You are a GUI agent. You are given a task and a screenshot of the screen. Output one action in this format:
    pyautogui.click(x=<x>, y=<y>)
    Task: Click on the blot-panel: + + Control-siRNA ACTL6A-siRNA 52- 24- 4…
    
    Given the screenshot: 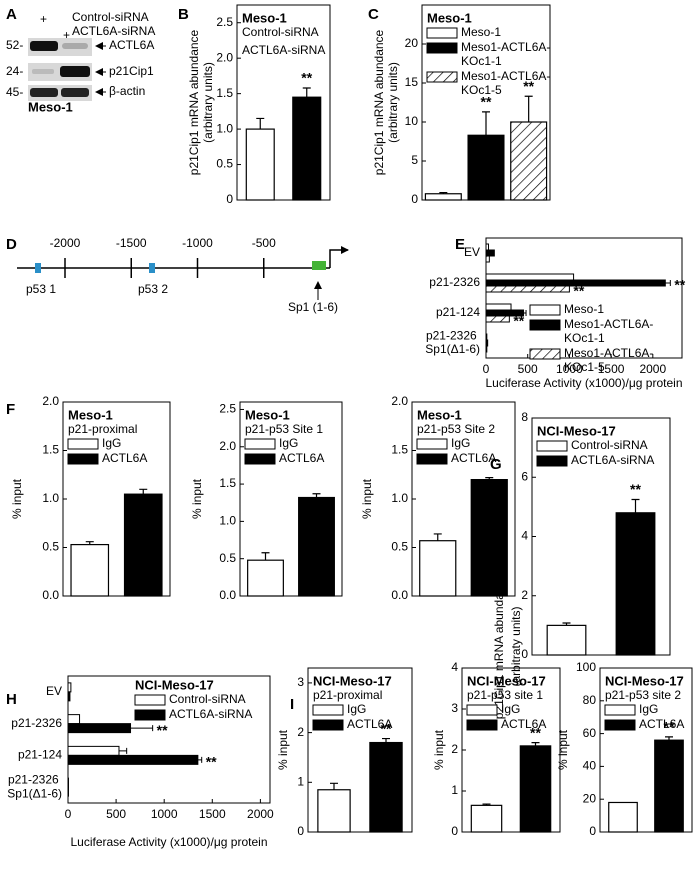 What is the action you would take?
    pyautogui.click(x=80, y=62)
    